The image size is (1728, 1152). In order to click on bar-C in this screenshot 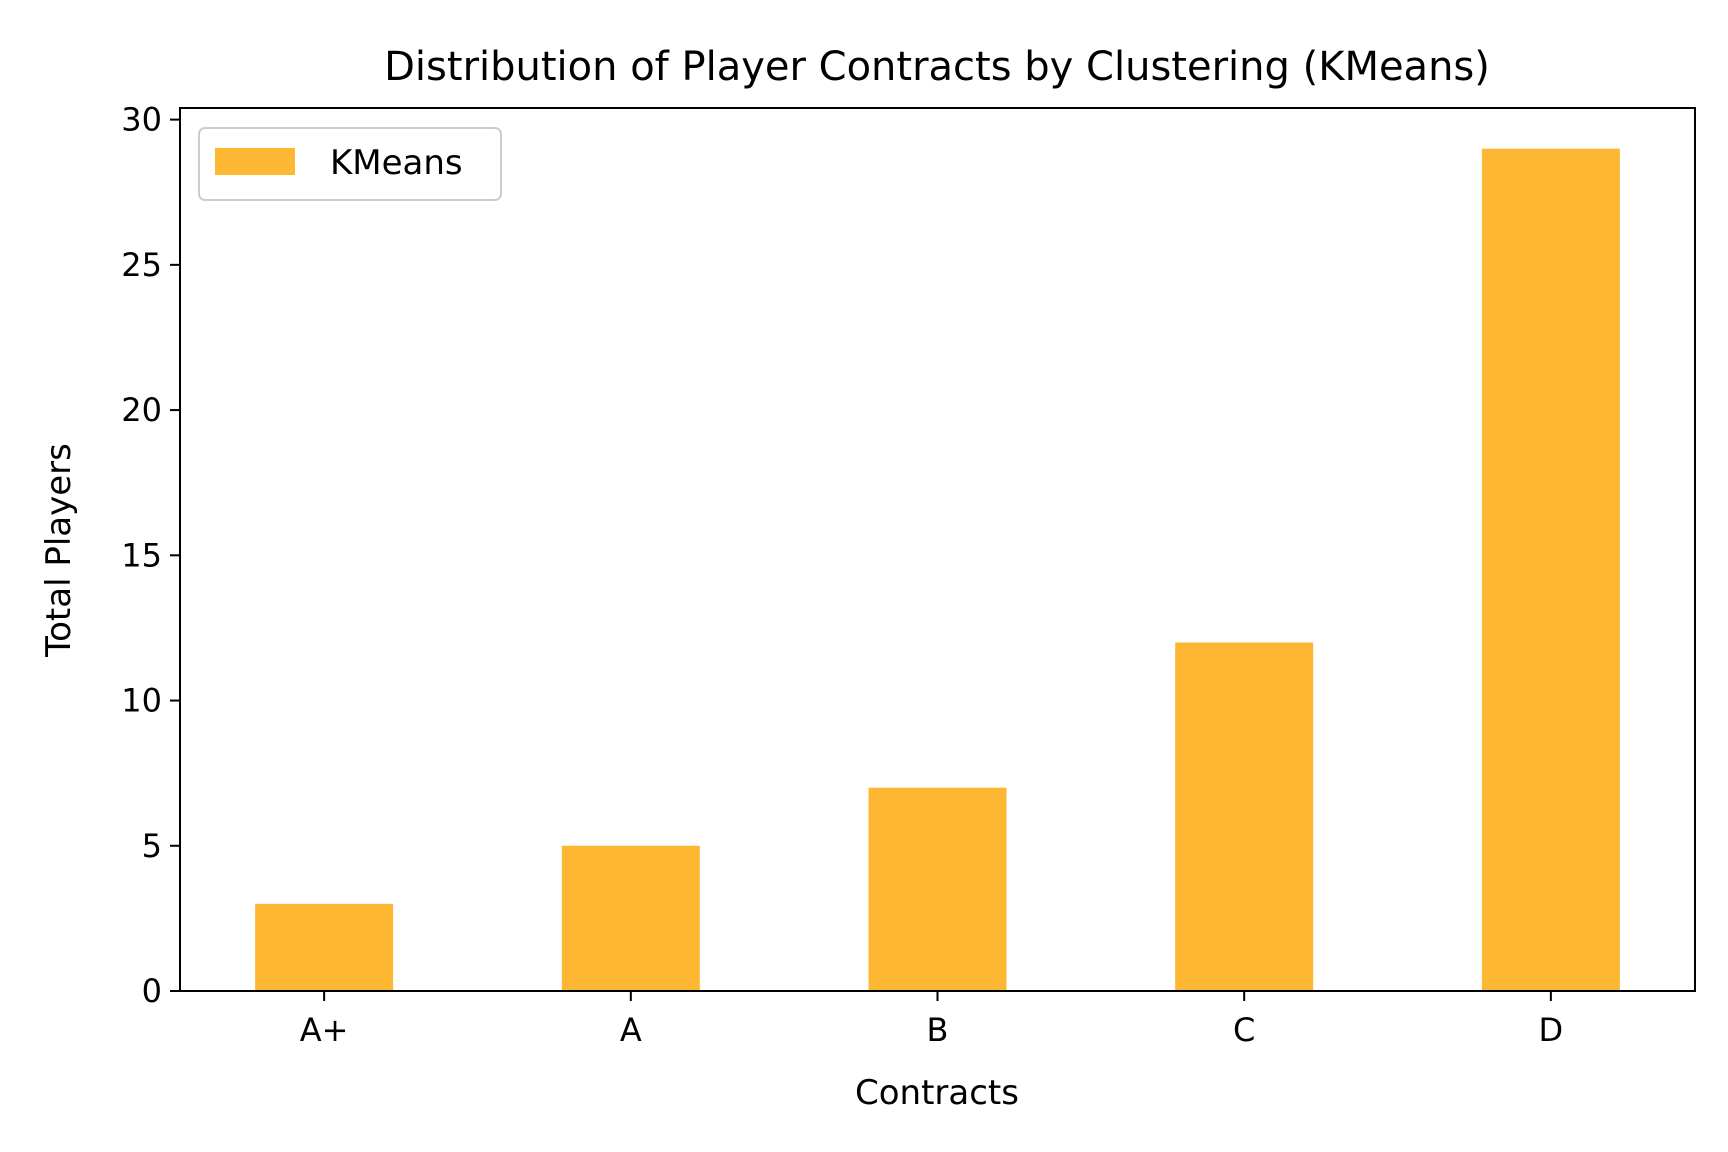, I will do `click(1244, 816)`.